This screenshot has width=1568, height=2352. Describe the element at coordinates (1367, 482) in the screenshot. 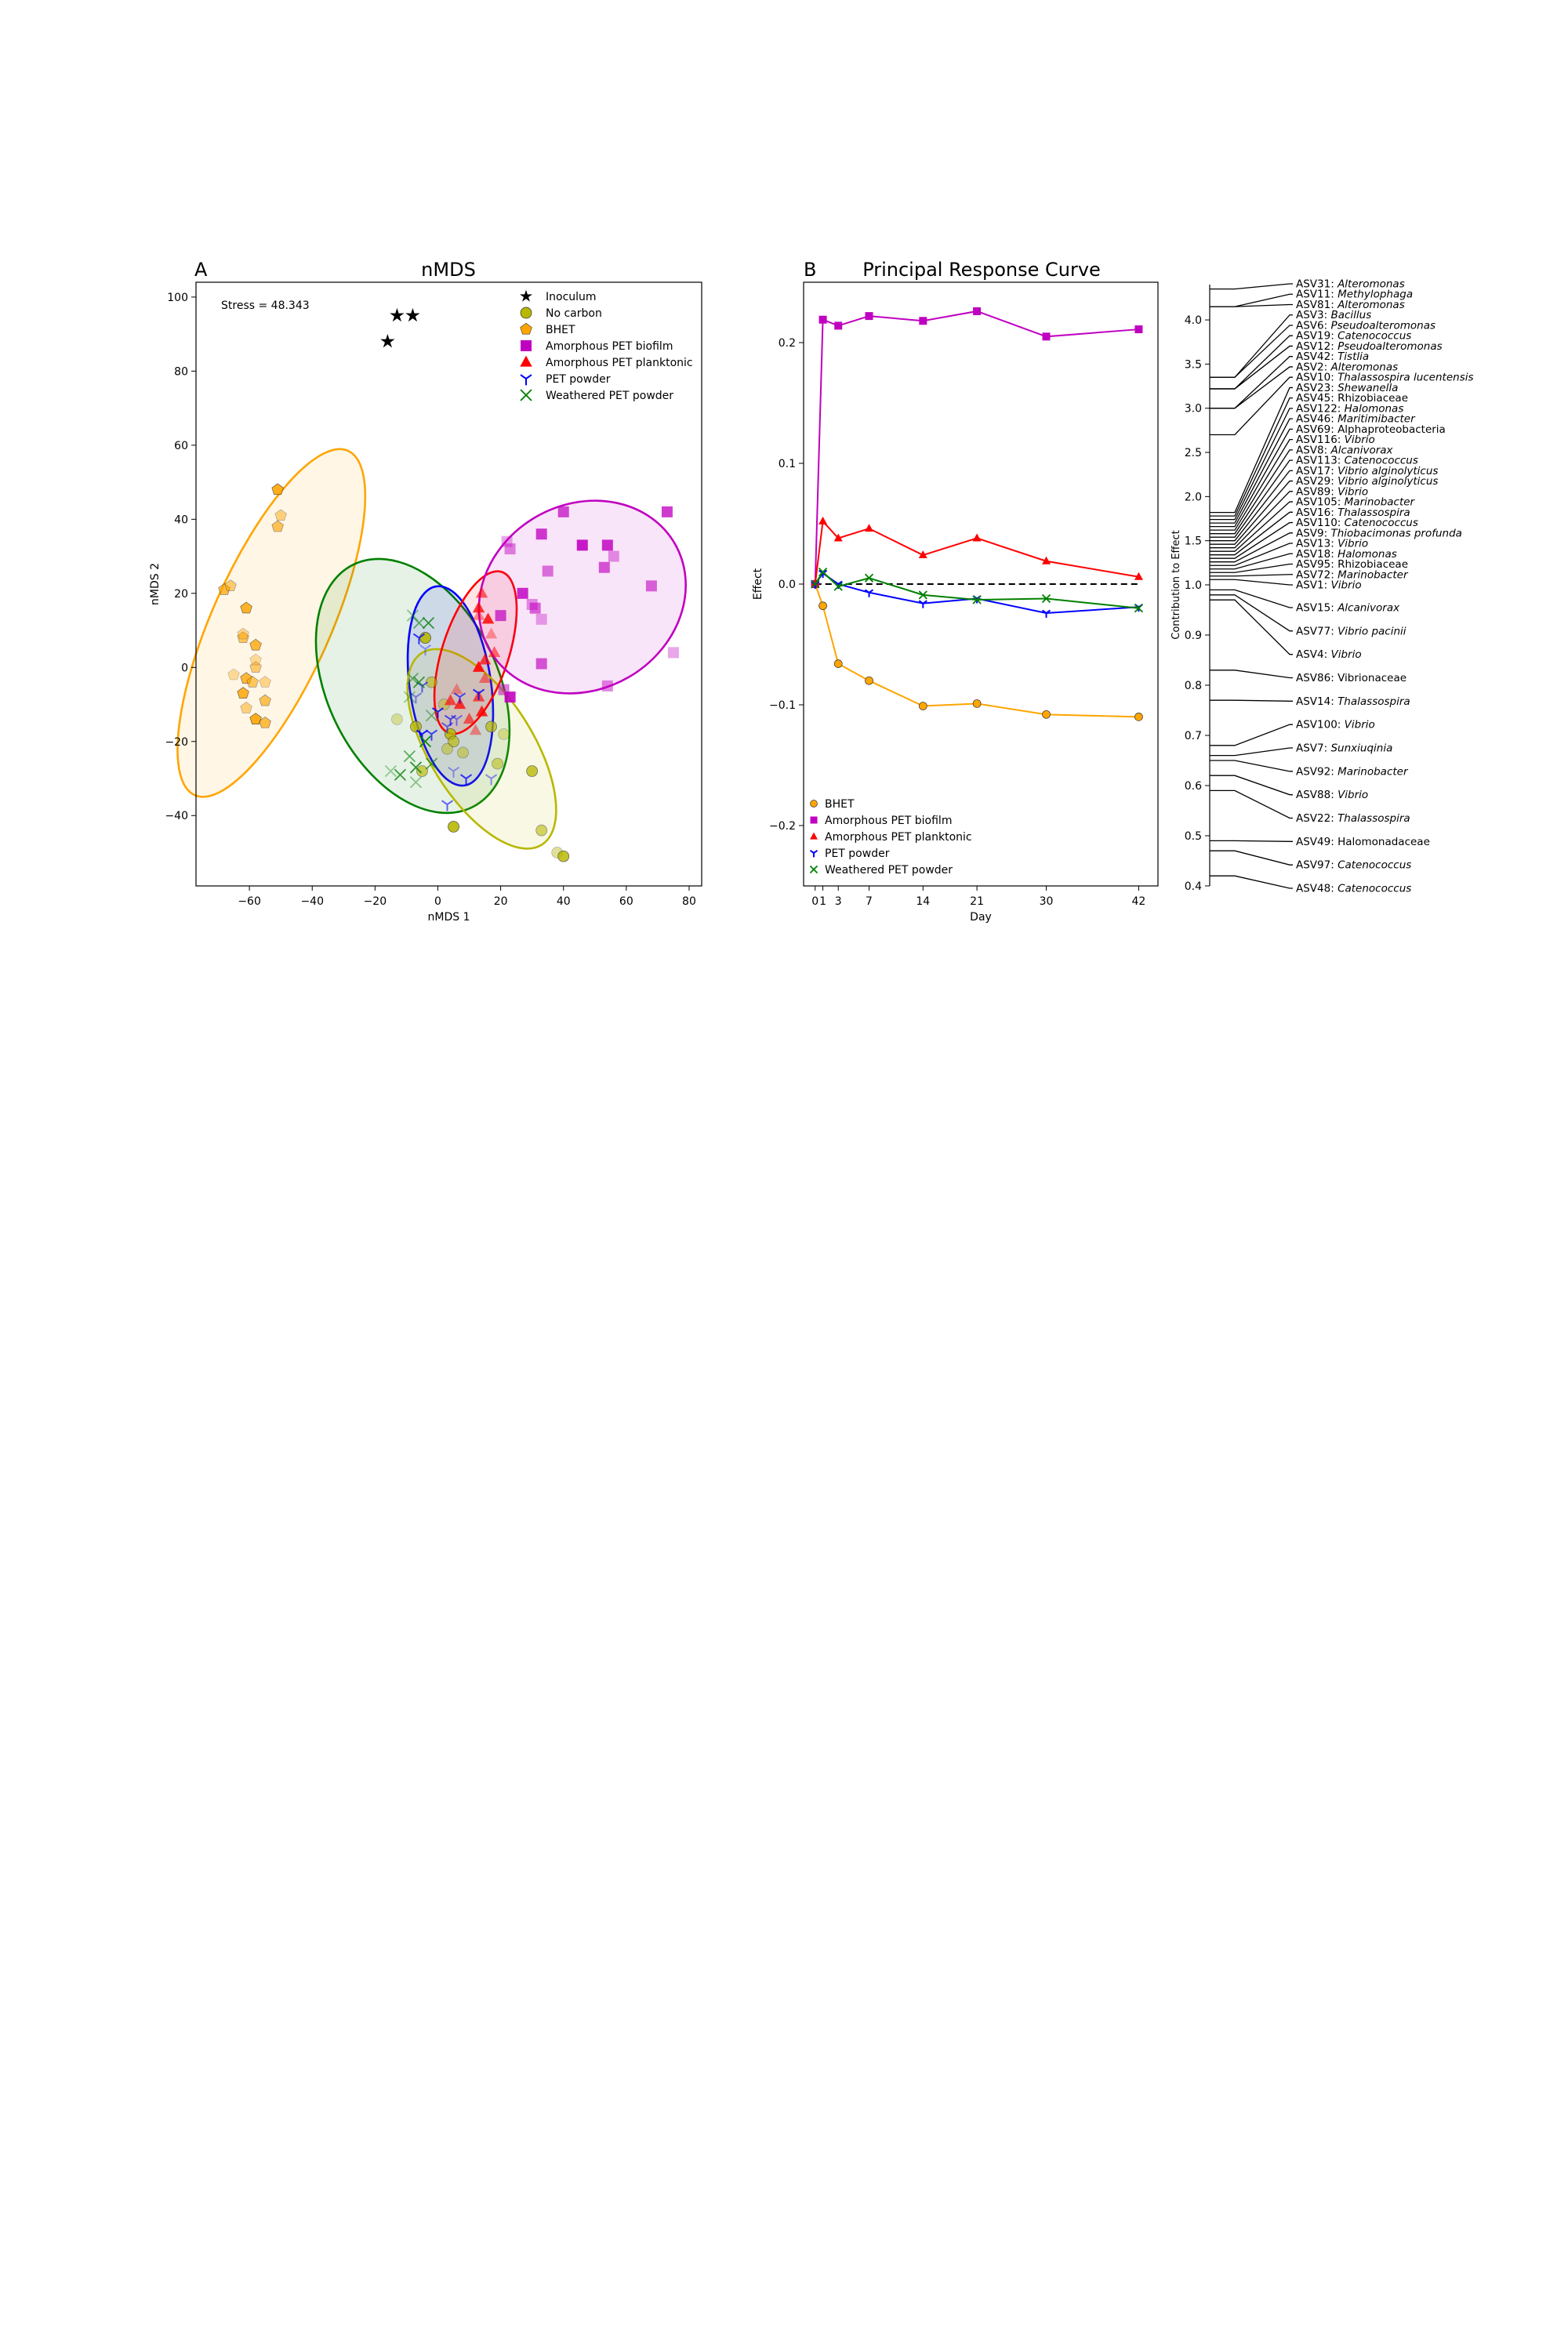

I see `taxon-label: ASV29: Vibrio alginolyticus` at that location.